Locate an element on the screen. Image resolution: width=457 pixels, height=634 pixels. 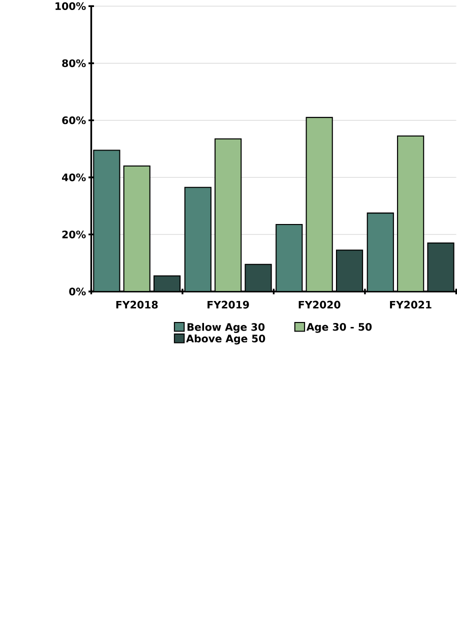
y-tick-label: 20% is located at coordinates (74, 234).